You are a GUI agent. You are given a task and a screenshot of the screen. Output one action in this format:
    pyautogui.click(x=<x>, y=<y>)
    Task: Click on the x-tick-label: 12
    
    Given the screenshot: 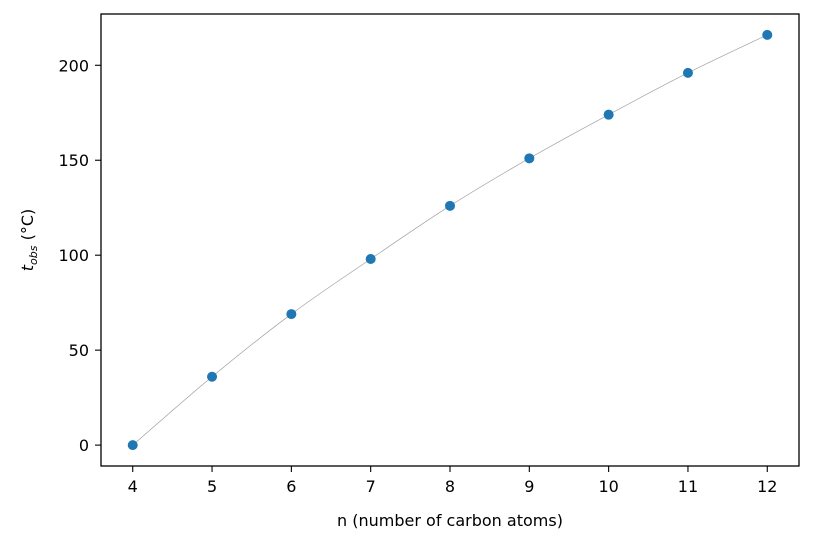 What is the action you would take?
    pyautogui.click(x=767, y=486)
    